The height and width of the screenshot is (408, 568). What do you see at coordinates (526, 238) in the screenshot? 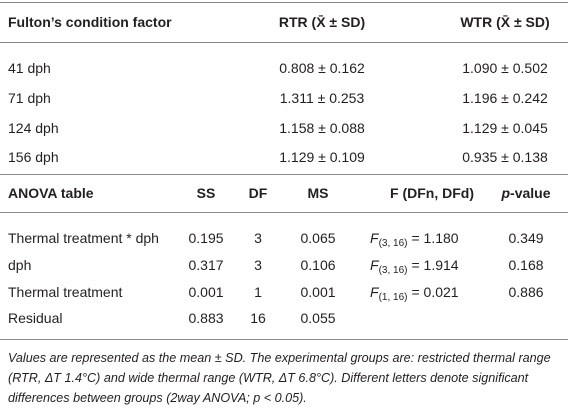
I see `value-cell: 0.349` at bounding box center [526, 238].